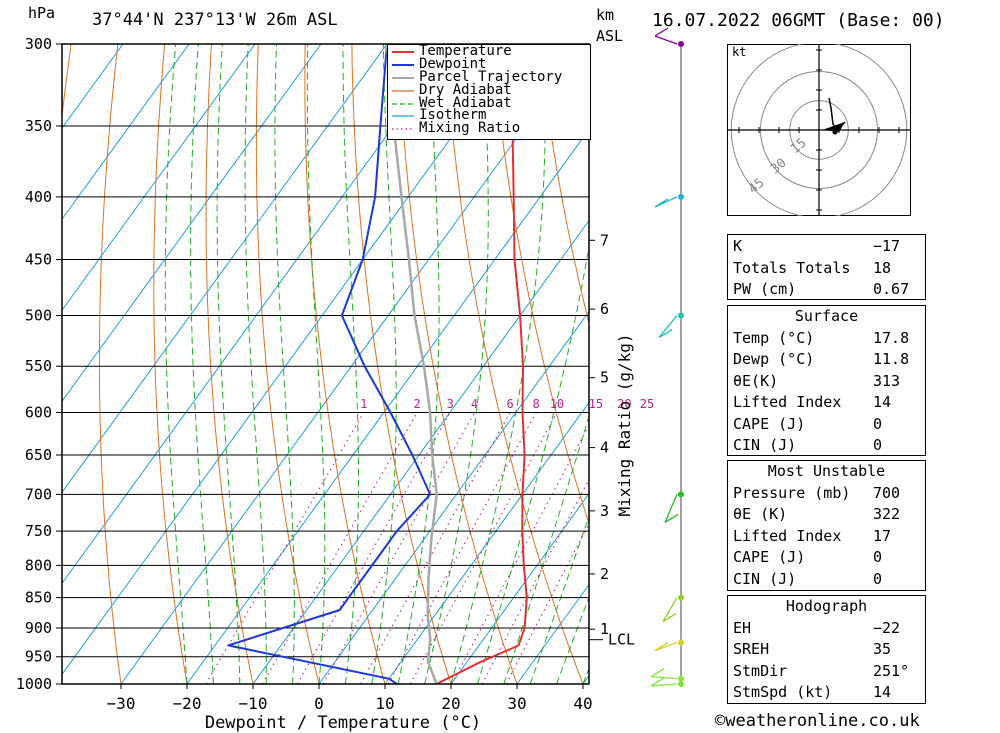  I want to click on table-value: 251°, so click(891, 670).